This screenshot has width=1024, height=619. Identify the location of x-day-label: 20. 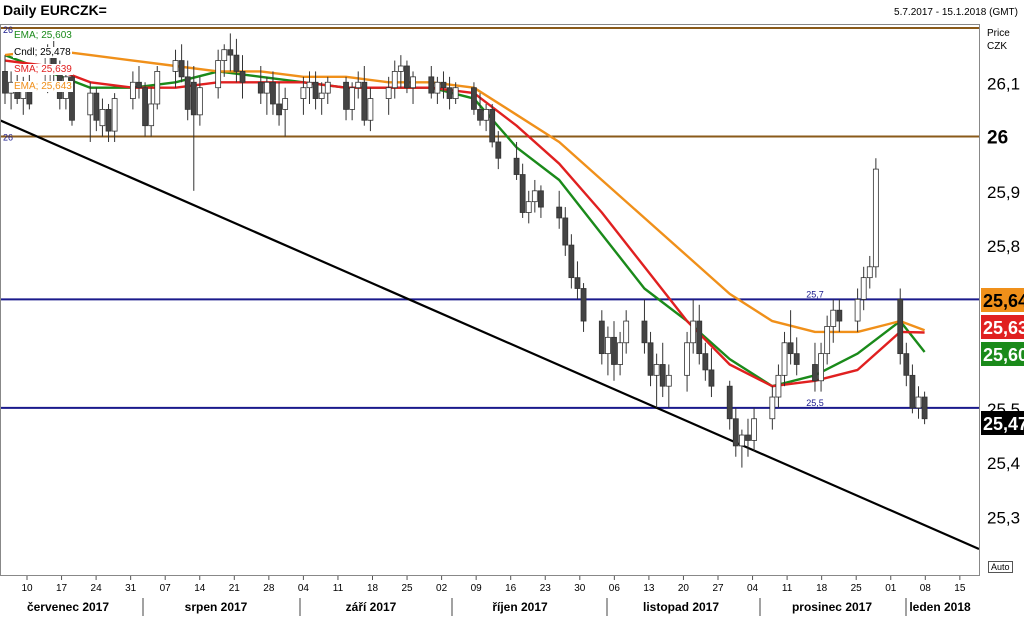
(684, 588).